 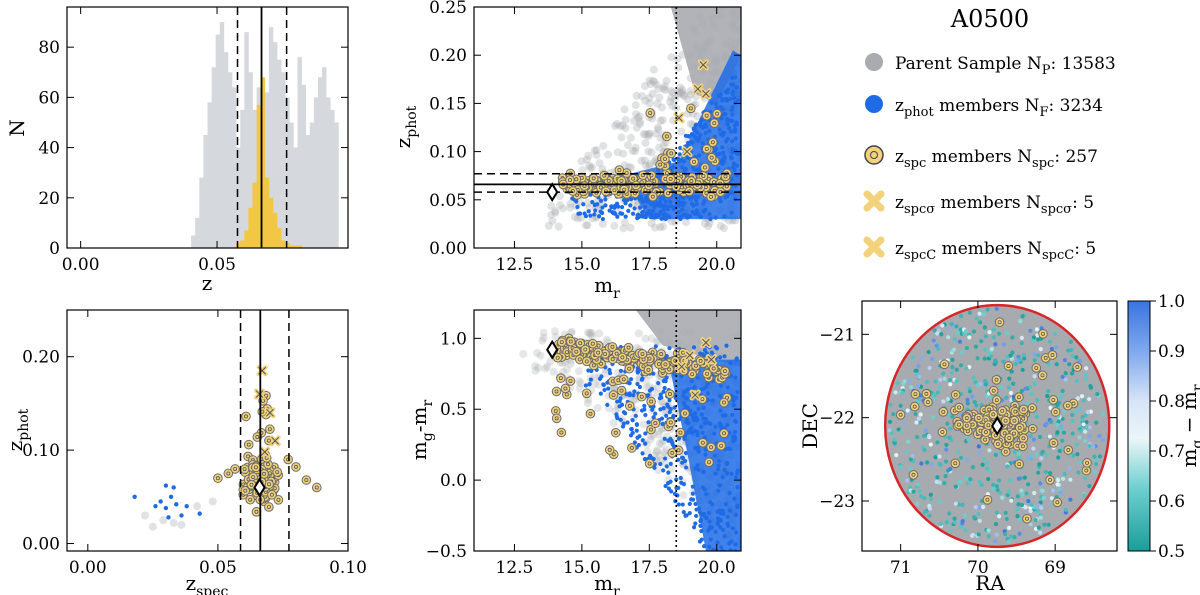 What do you see at coordinates (874, 247) in the screenshot?
I see `legend-marker` at bounding box center [874, 247].